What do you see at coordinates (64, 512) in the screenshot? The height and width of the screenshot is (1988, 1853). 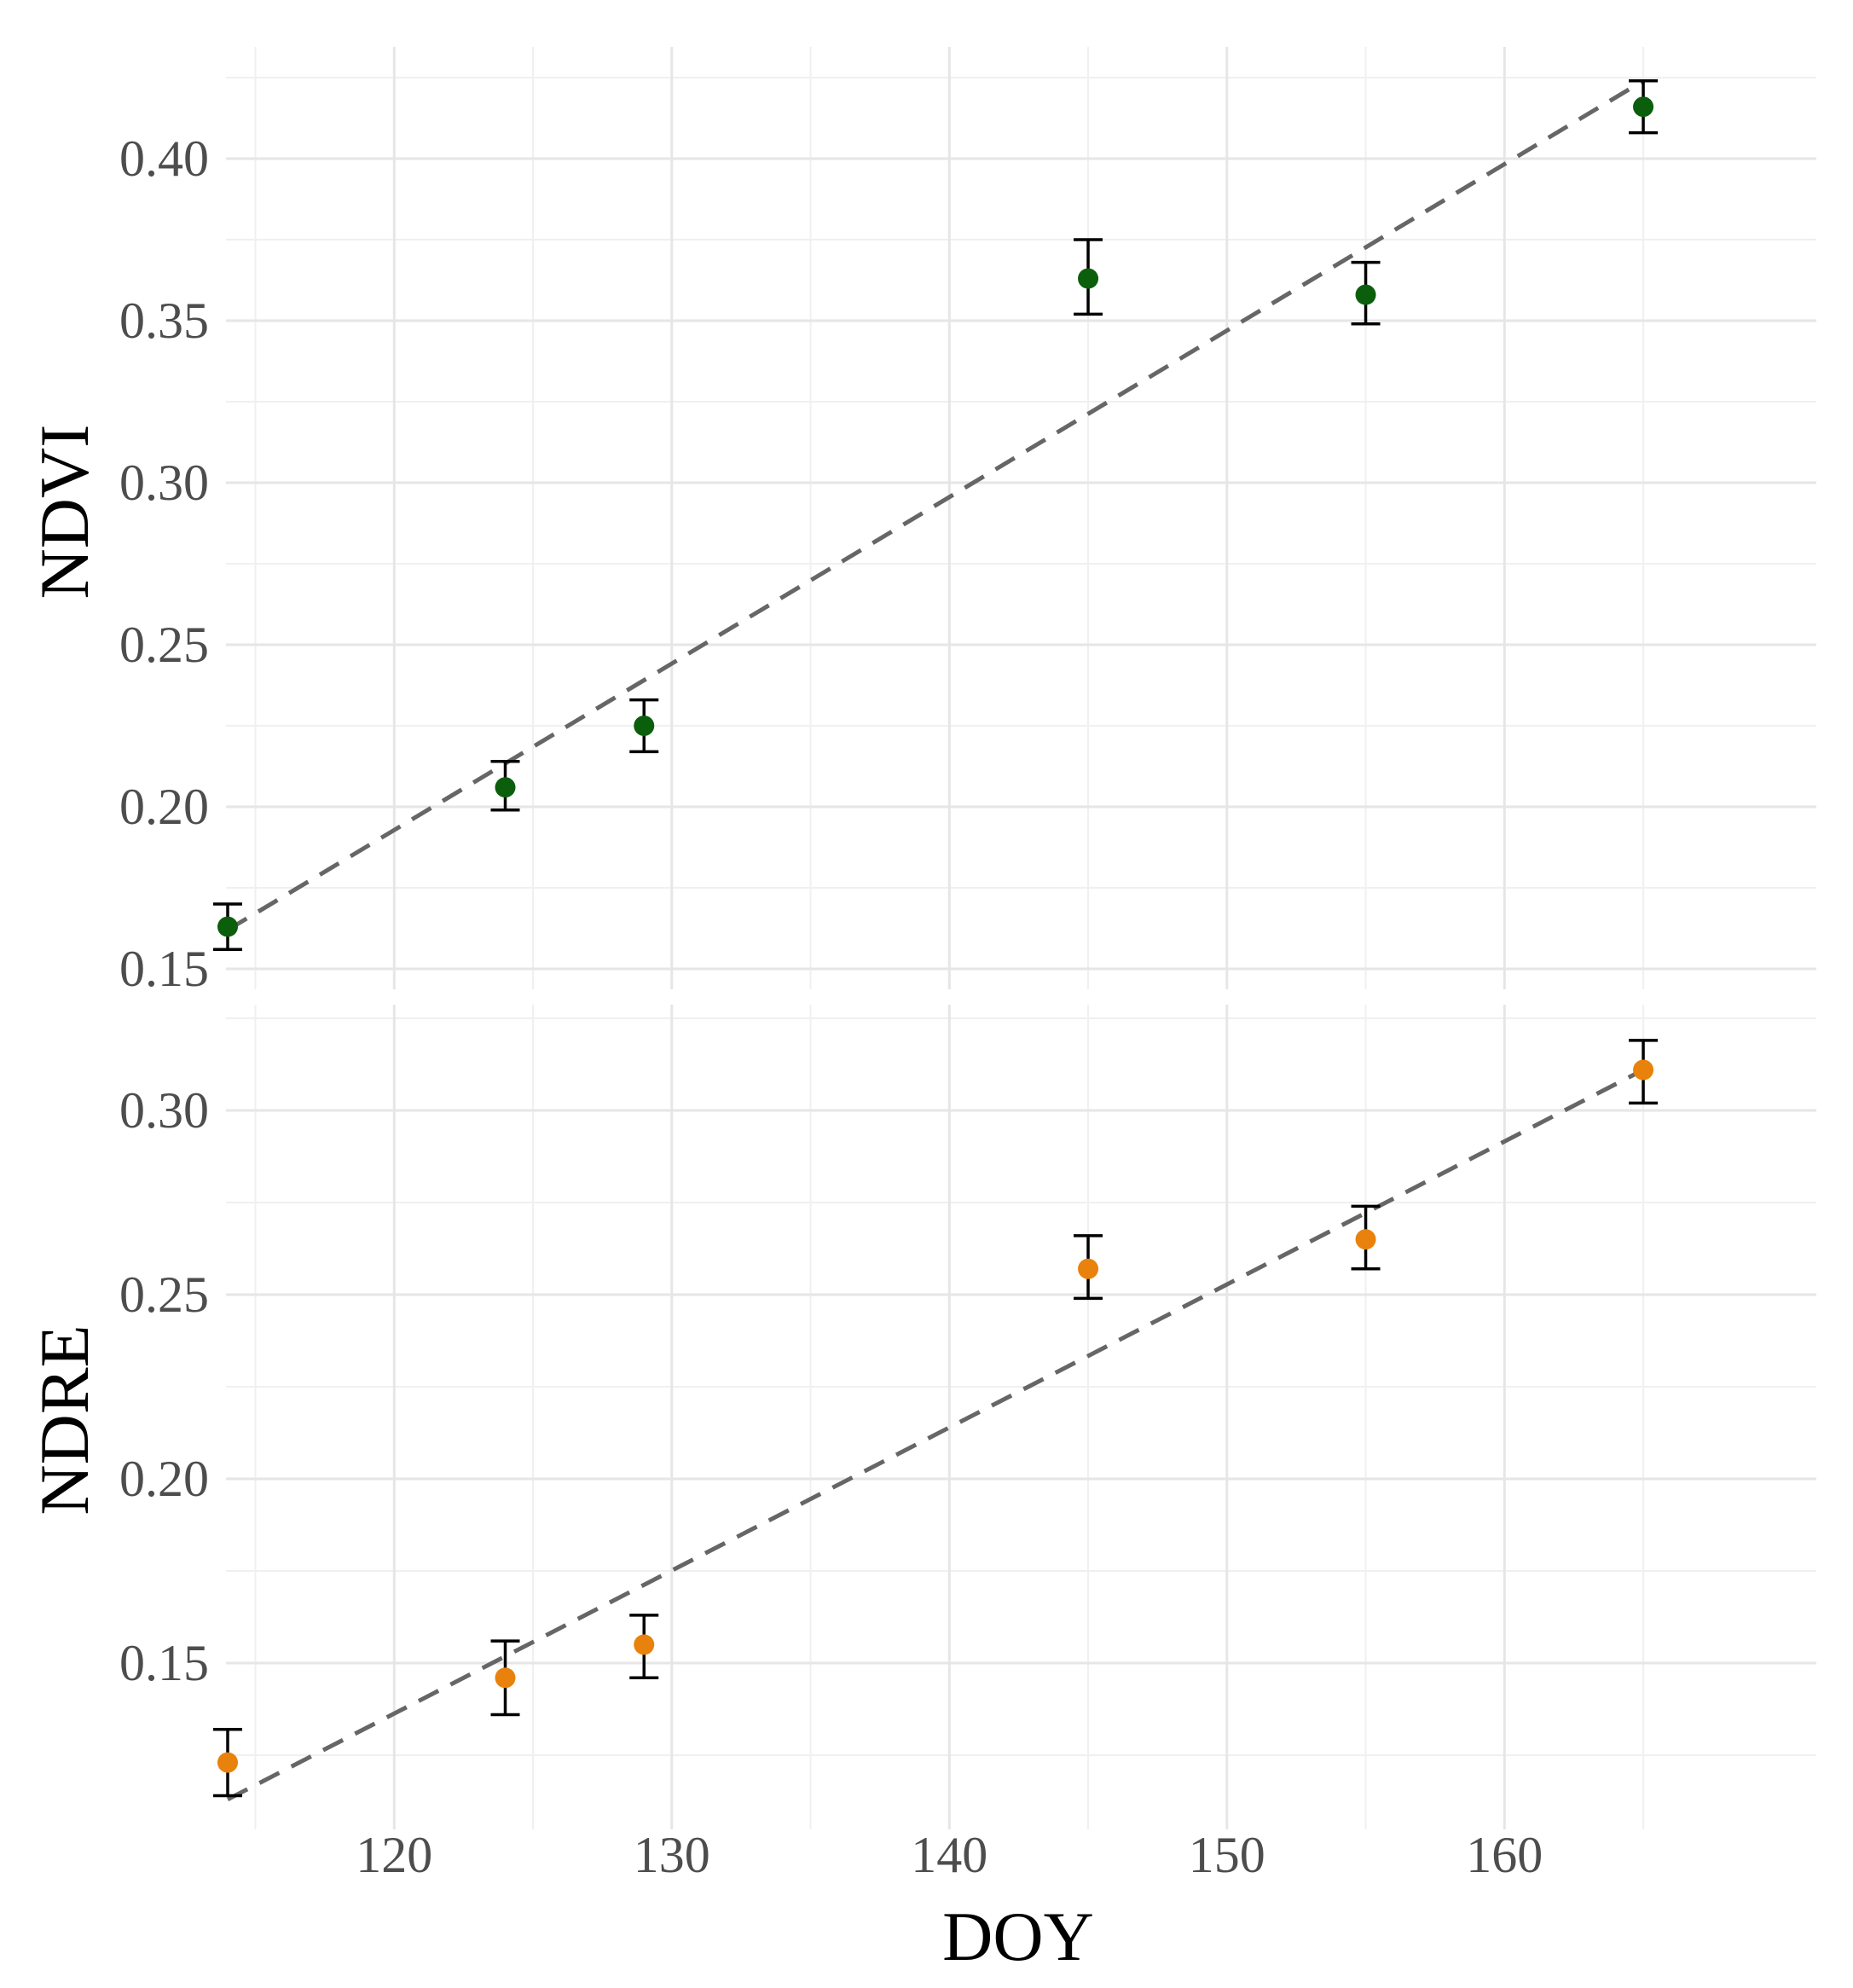 I see `ndvi-axis-title: NDVI` at bounding box center [64, 512].